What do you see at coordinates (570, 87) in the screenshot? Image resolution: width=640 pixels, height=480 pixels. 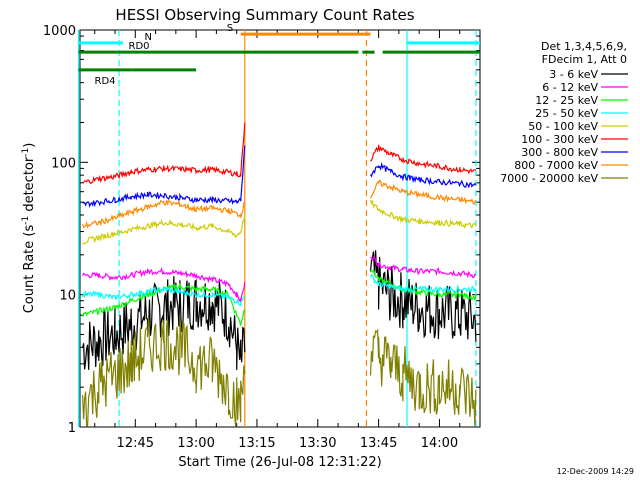 I see `legend-entry-label: 6 - 12 keV` at bounding box center [570, 87].